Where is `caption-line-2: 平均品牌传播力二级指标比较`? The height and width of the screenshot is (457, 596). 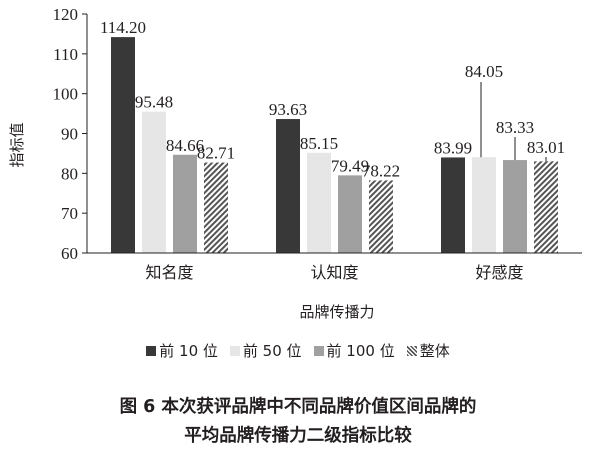 caption-line-2: 平均品牌传播力二级指标比较 is located at coordinates (298, 436).